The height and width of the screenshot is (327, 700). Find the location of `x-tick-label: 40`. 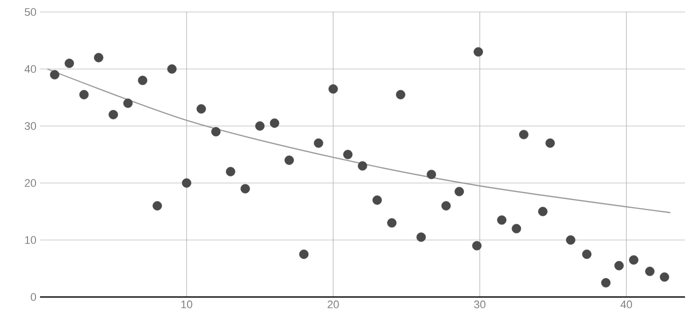

x-tick-label: 40 is located at coordinates (626, 304).